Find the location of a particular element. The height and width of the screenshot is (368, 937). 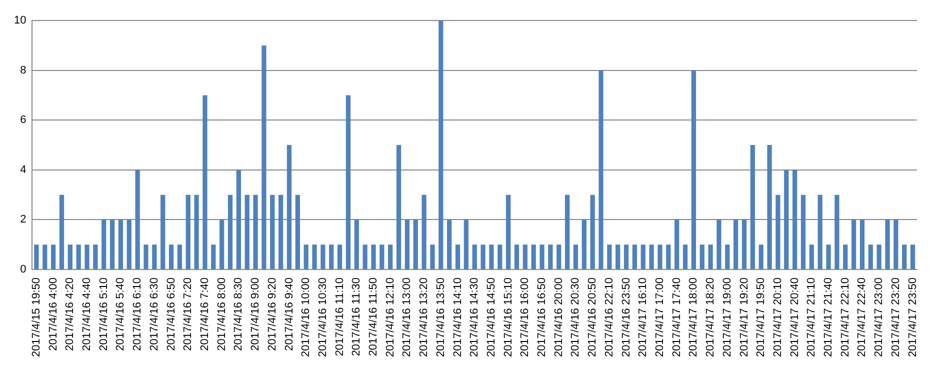

x-tick-label: 2017/4/16 14:30 is located at coordinates (474, 317).